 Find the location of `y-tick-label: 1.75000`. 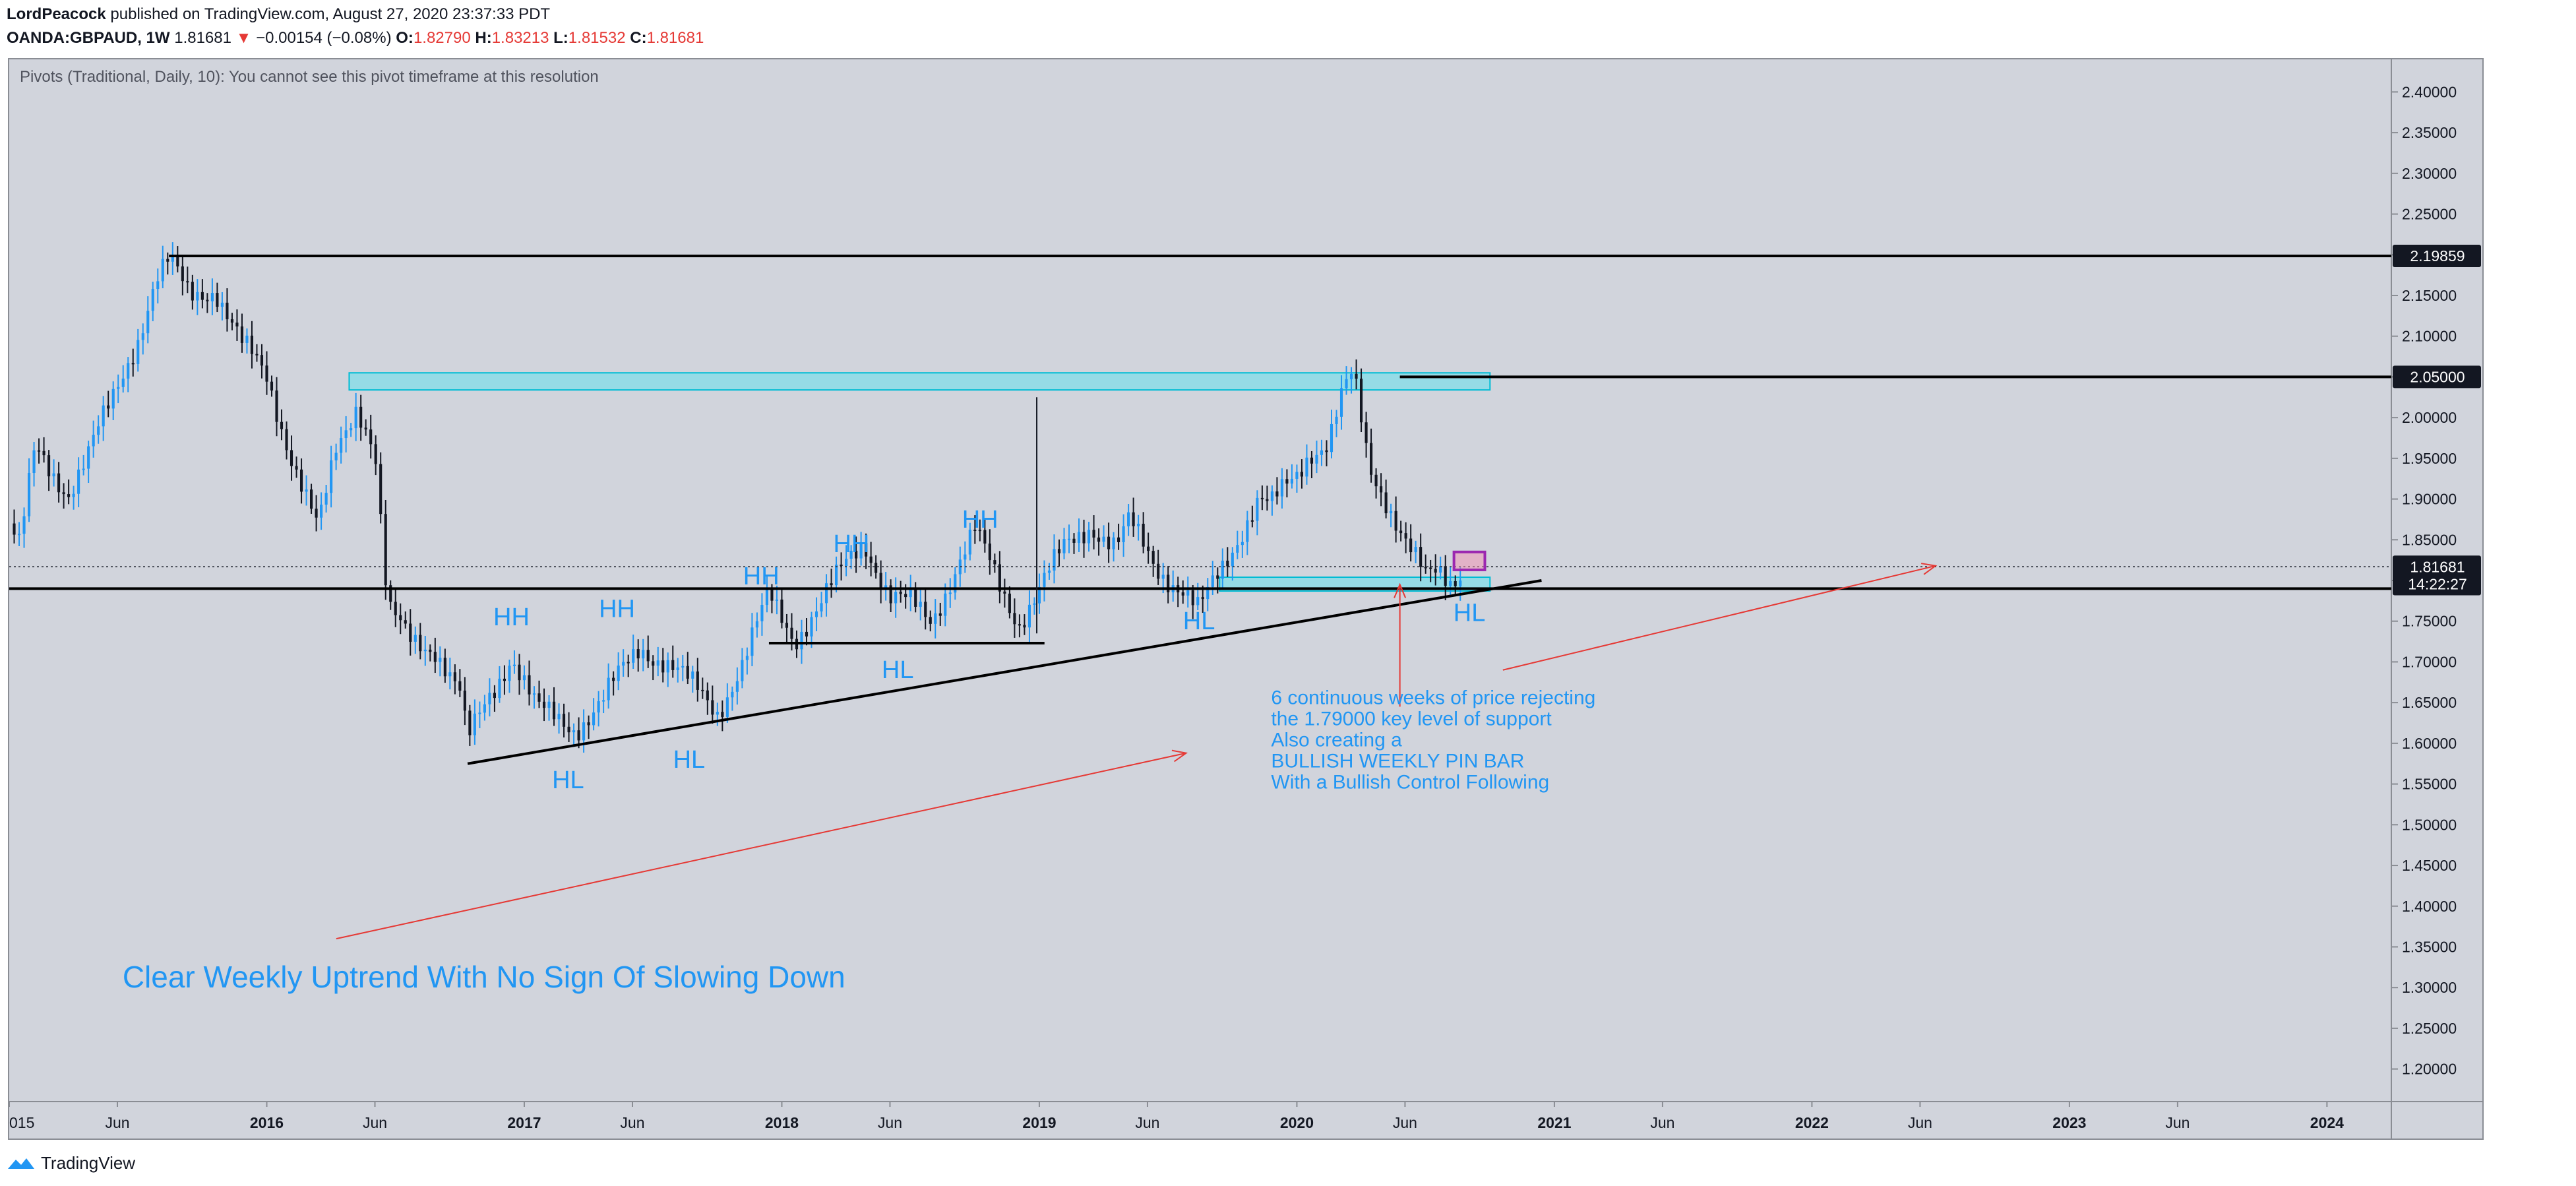

y-tick-label: 1.75000 is located at coordinates (2429, 621).